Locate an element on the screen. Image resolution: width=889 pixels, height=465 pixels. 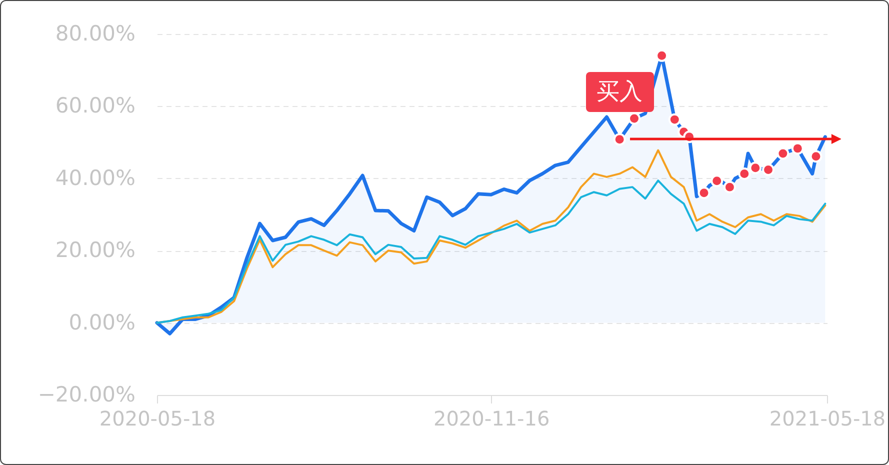
tag-box: 买入 is located at coordinates (620, 92).